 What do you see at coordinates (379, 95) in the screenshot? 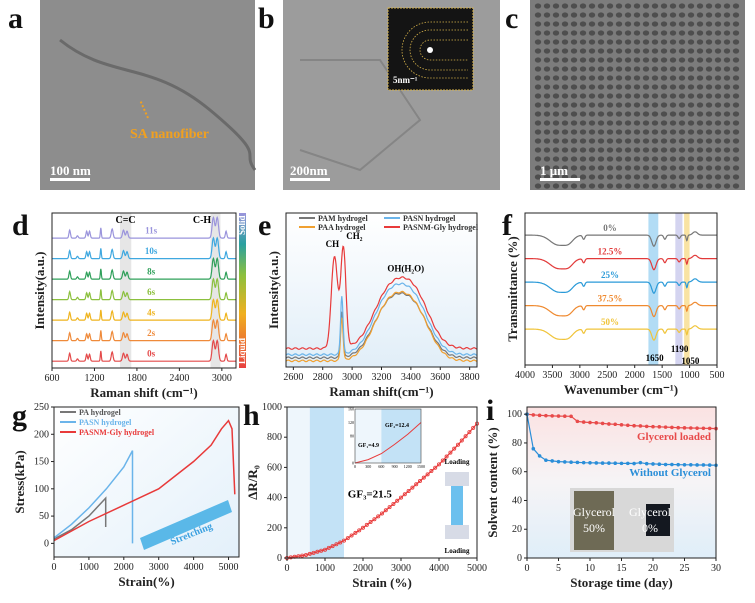
I see `micrograph-b: b 5nm⁻¹ 200nm` at bounding box center [379, 95].